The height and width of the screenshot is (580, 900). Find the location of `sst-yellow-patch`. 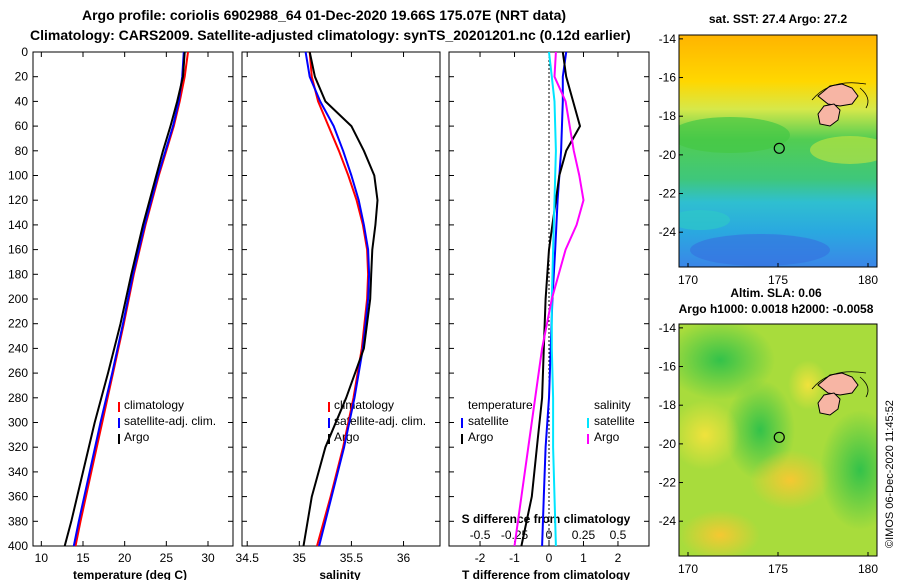

sst-yellow-patch is located at coordinates (843, 150).